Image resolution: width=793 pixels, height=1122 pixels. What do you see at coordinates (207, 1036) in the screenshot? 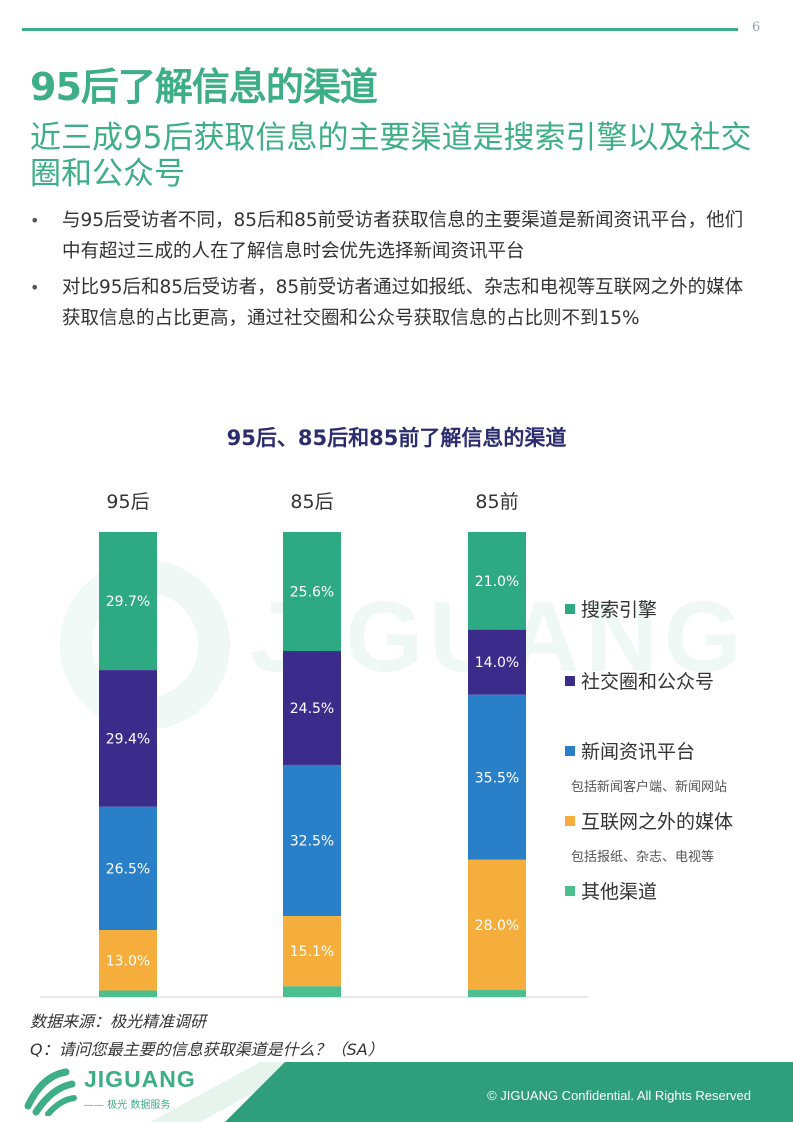
I see `data-source: 数据来源：极光精准调研 Q：请问您最主要的信息获取渠道是什么？（SA）` at bounding box center [207, 1036].